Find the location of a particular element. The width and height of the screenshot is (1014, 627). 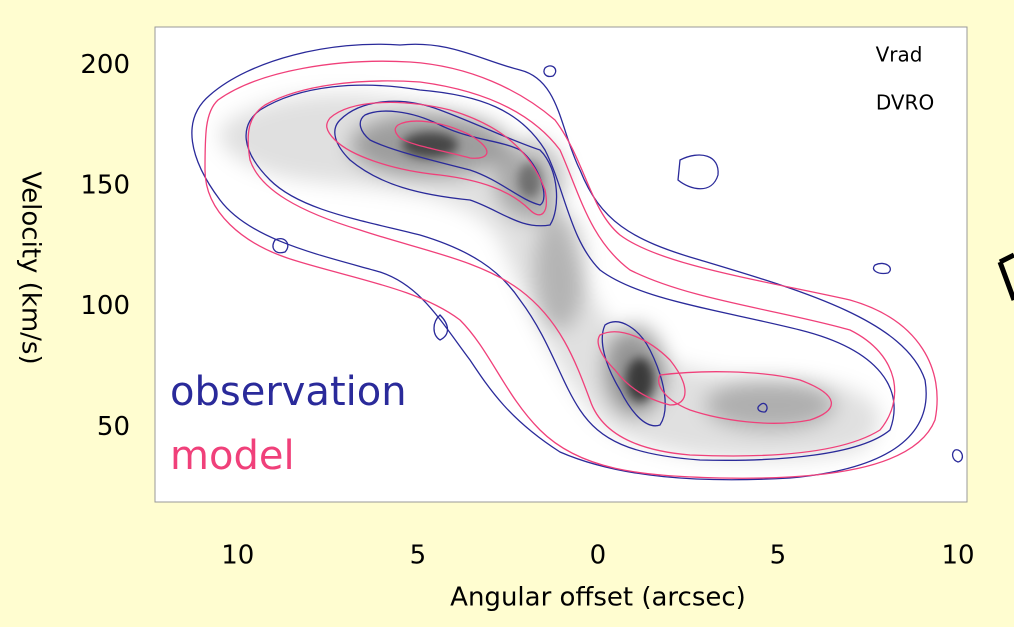

x-tick-label: 0 is located at coordinates (598, 556).